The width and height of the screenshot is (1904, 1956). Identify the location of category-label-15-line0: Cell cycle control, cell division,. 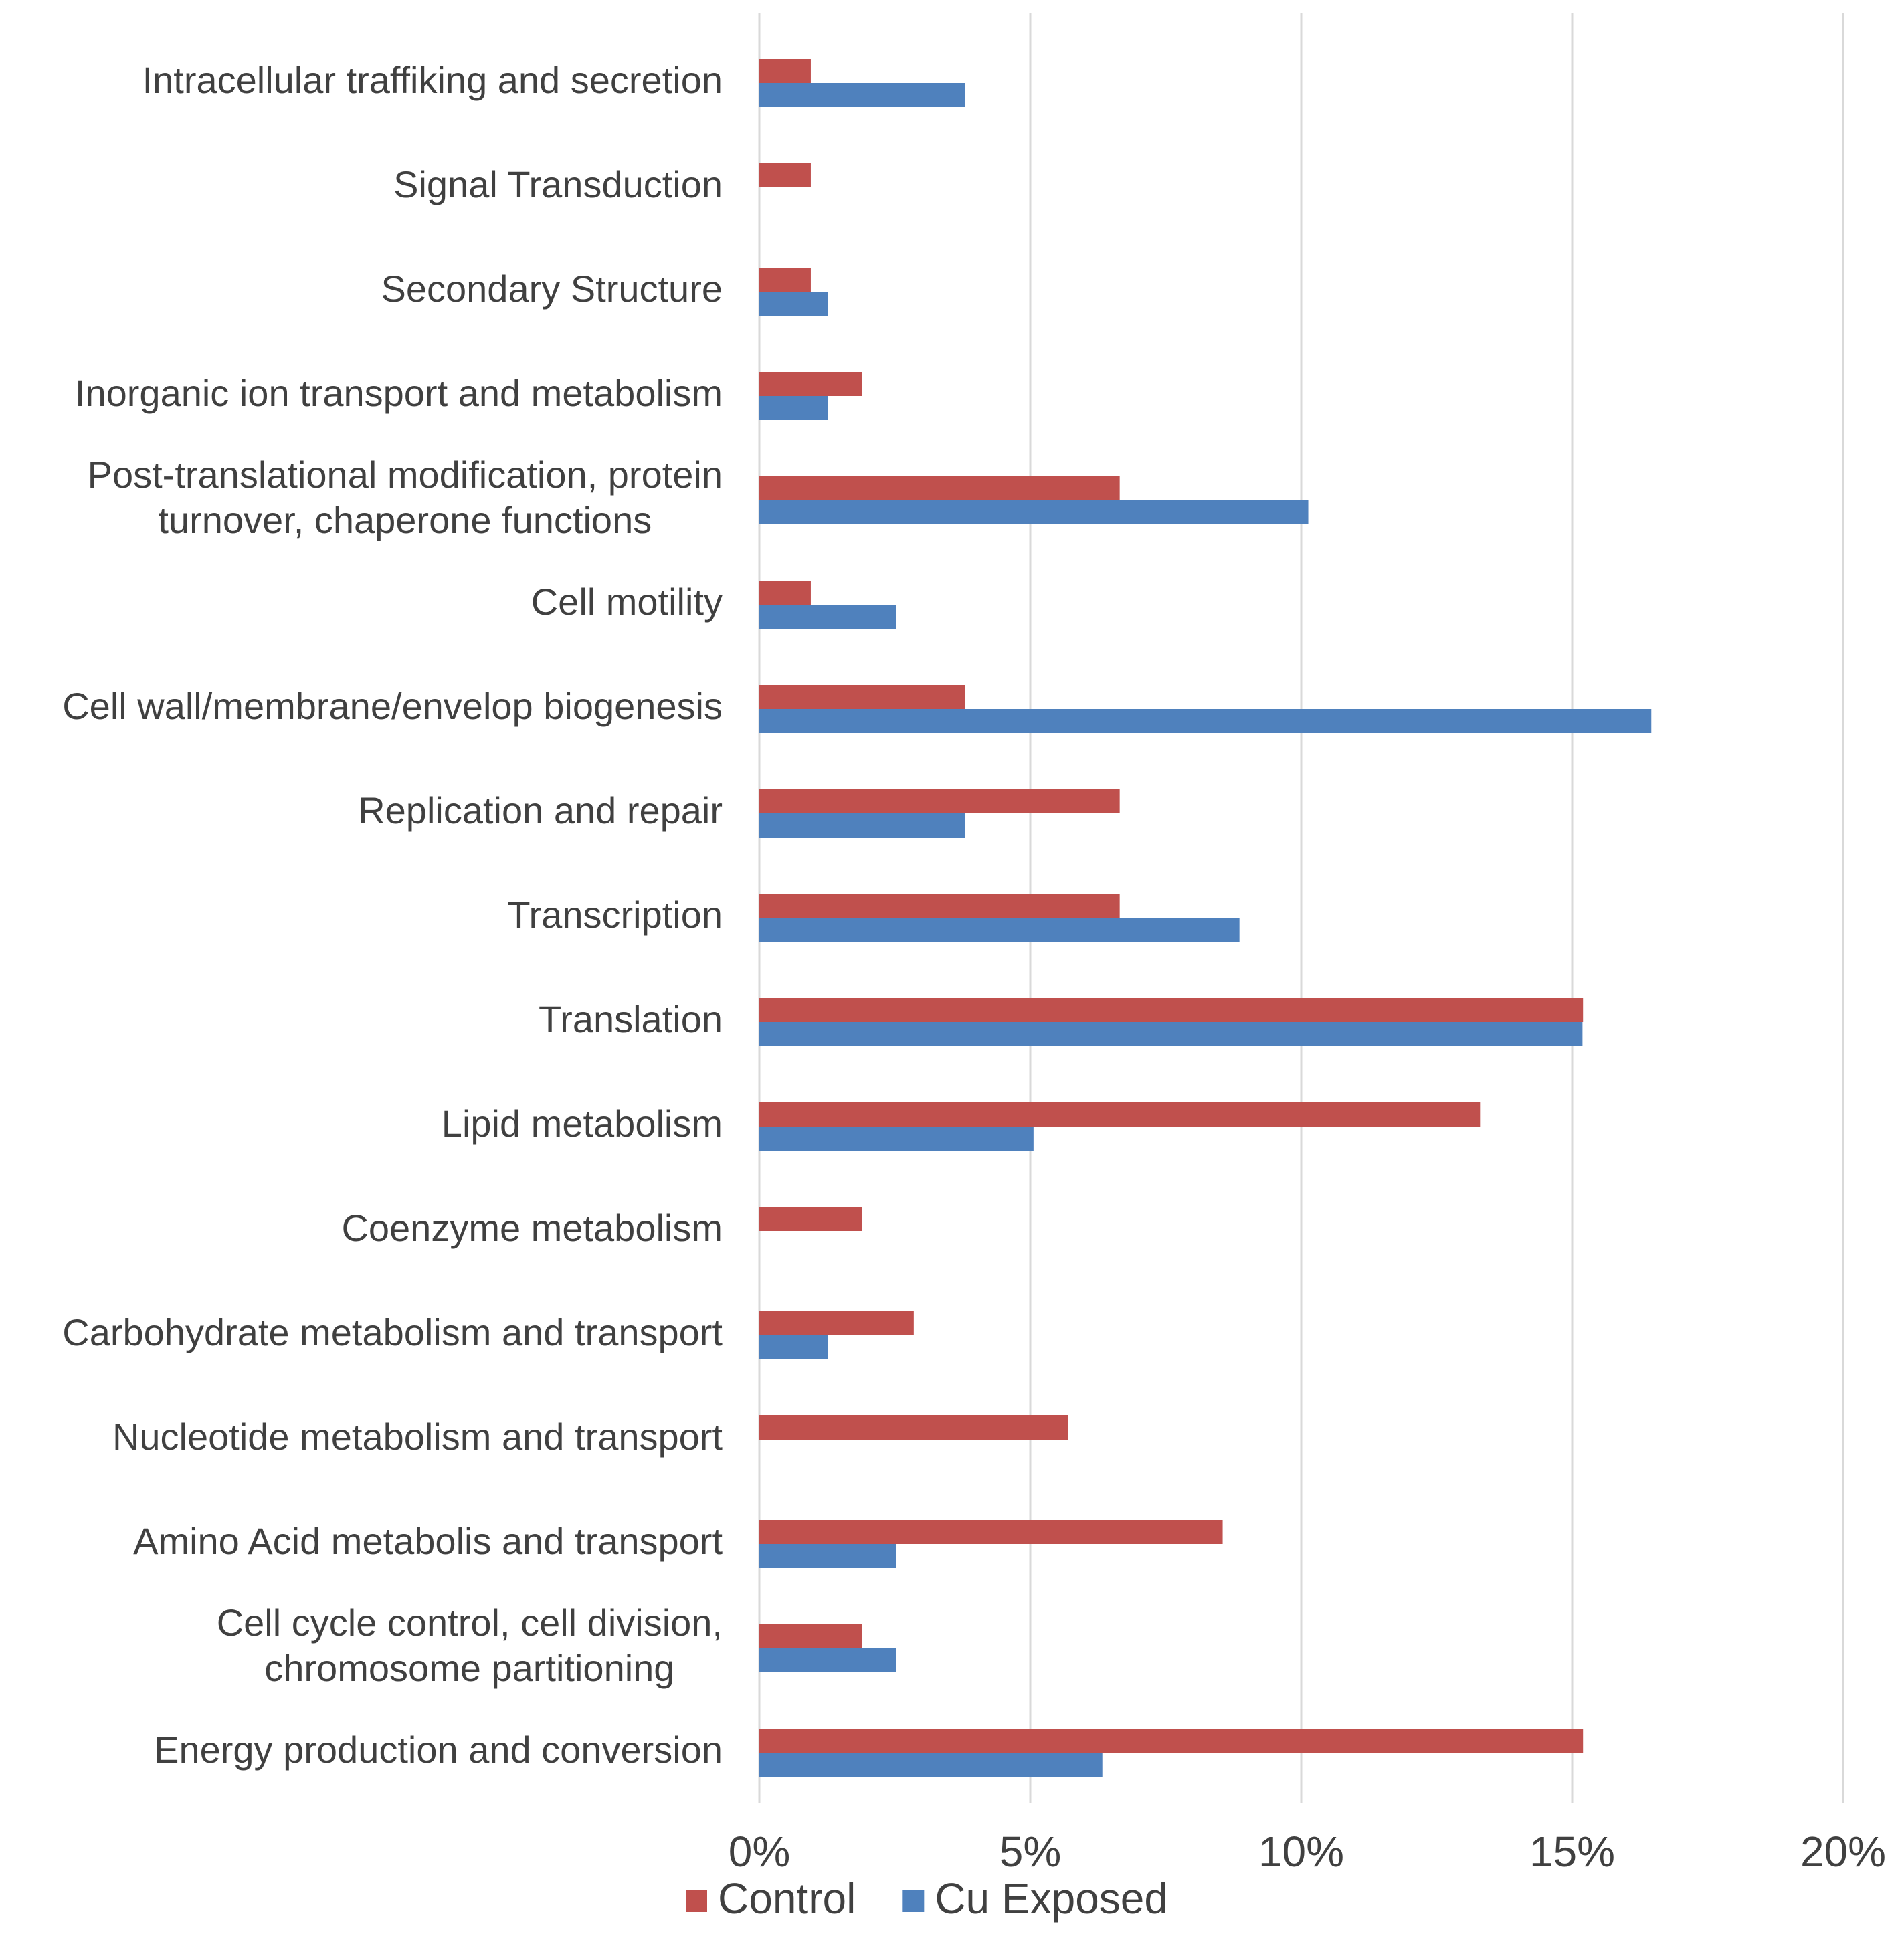
(470, 1622).